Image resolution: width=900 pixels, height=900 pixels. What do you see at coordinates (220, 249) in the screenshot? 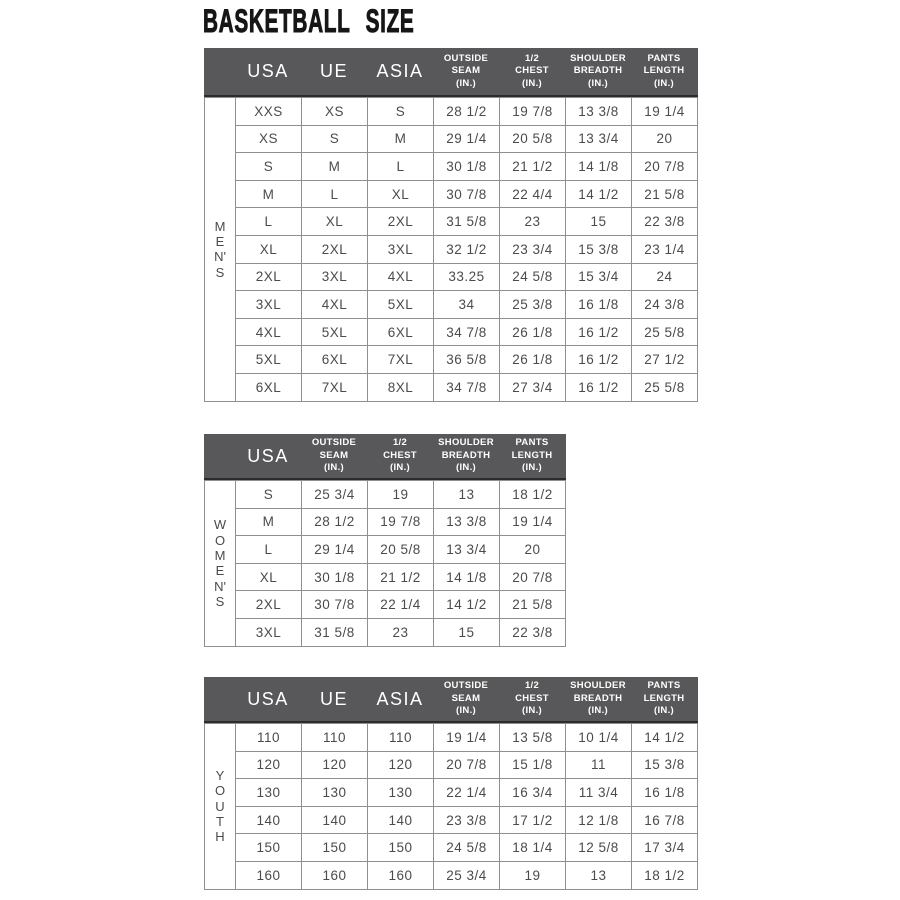
I see `group-label: M E N' S` at bounding box center [220, 249].